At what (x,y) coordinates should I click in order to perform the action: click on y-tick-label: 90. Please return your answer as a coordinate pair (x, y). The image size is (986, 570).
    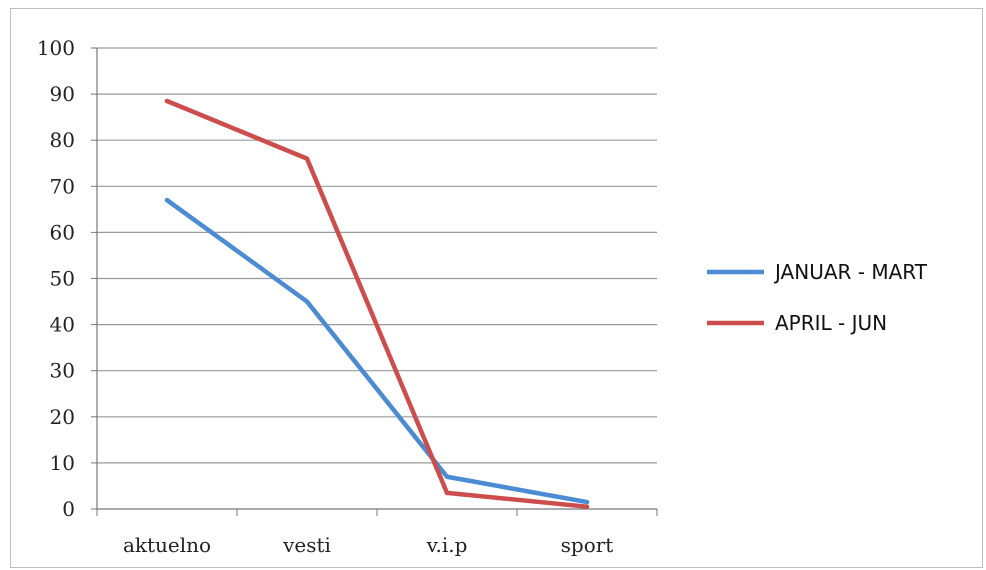
    Looking at the image, I should click on (62, 94).